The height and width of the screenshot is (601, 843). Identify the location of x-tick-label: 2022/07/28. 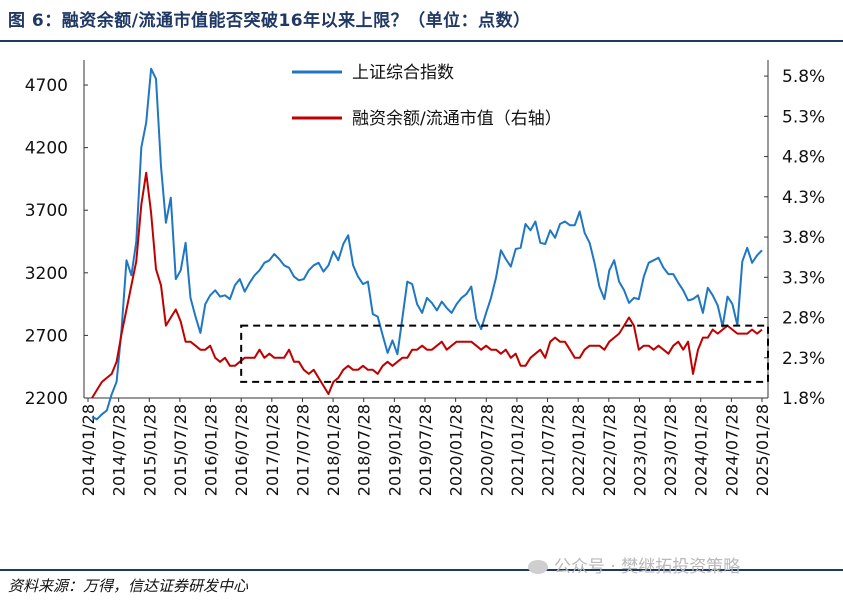
(609, 450).